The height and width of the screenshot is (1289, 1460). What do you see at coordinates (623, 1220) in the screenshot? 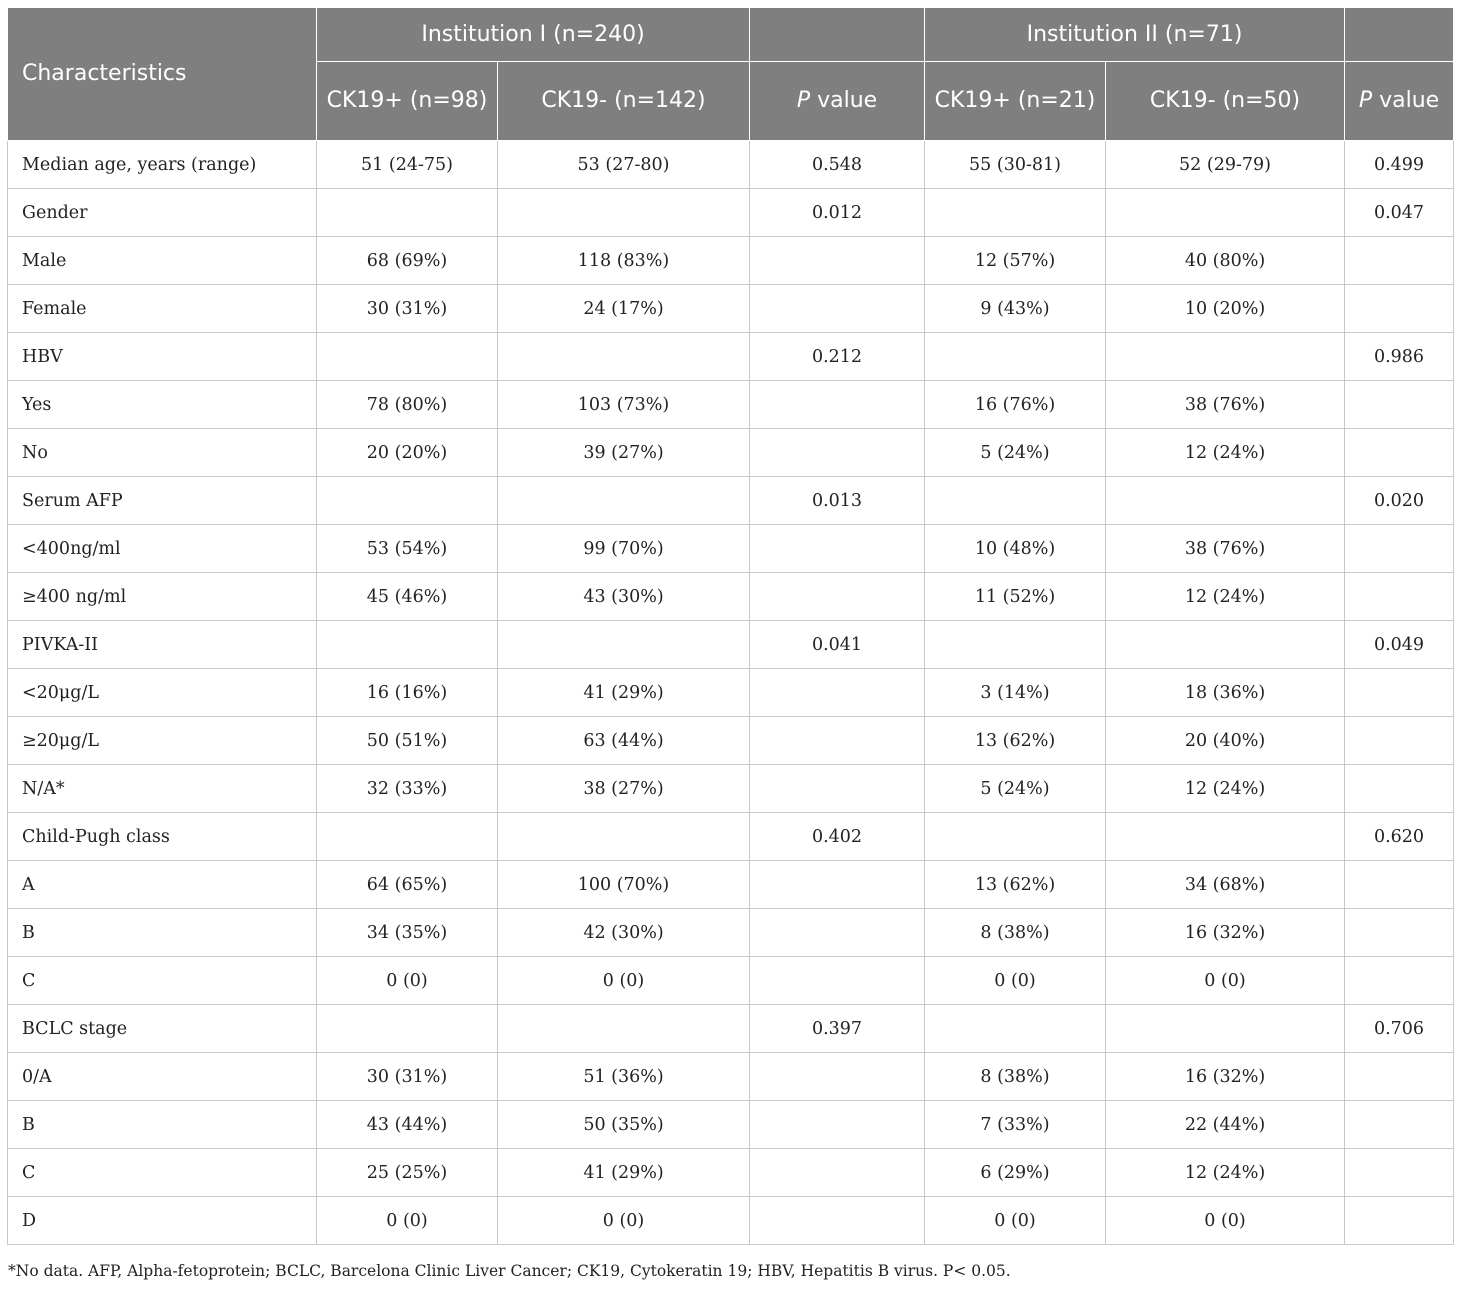
I see `inst1-ck19-neg: 0 (0)` at bounding box center [623, 1220].